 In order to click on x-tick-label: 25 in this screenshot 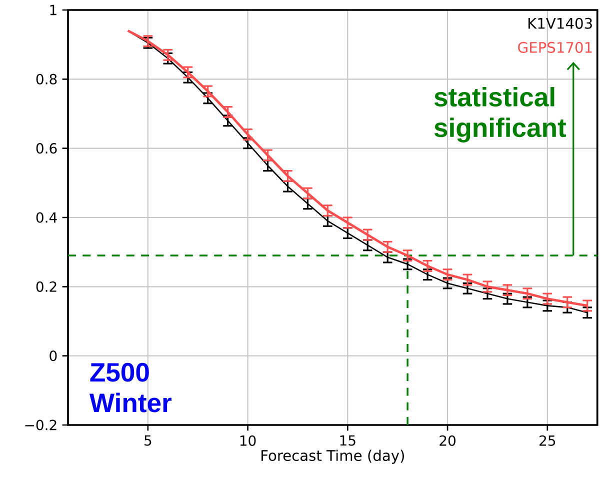, I will do `click(548, 440)`.